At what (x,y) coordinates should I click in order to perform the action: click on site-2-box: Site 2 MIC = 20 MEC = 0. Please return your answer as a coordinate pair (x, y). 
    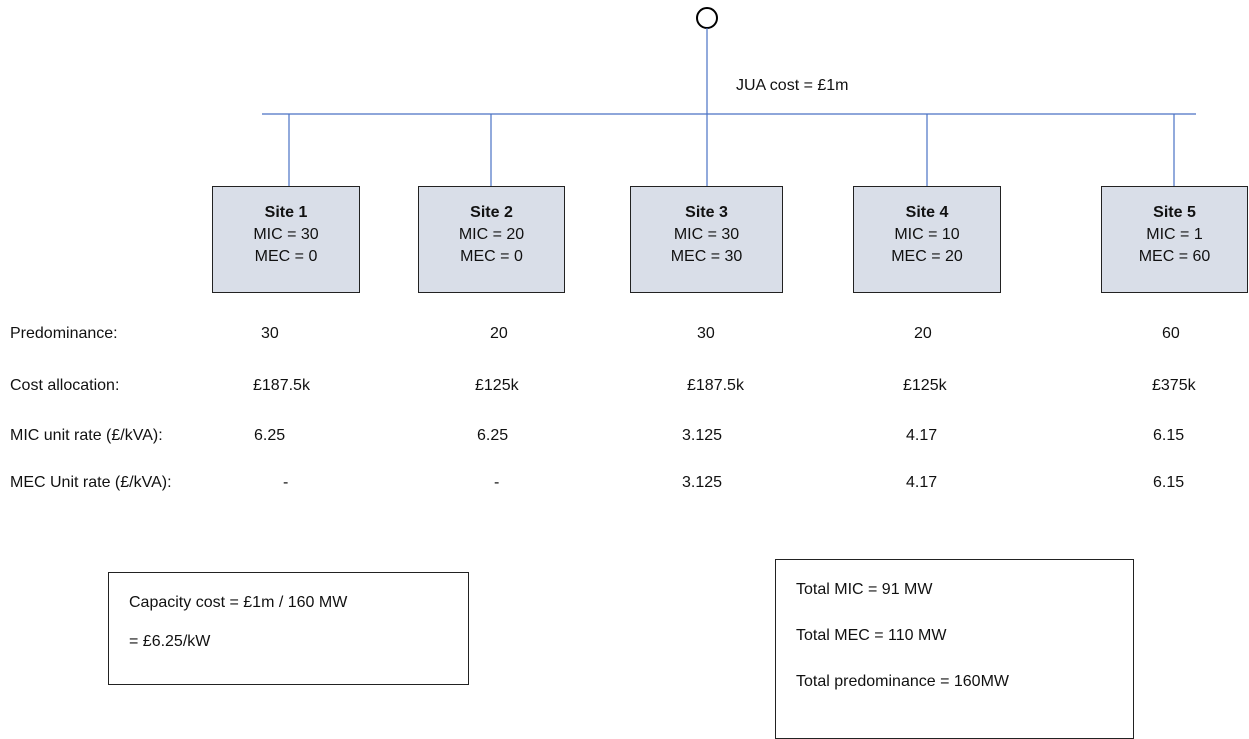
    Looking at the image, I should click on (491, 239).